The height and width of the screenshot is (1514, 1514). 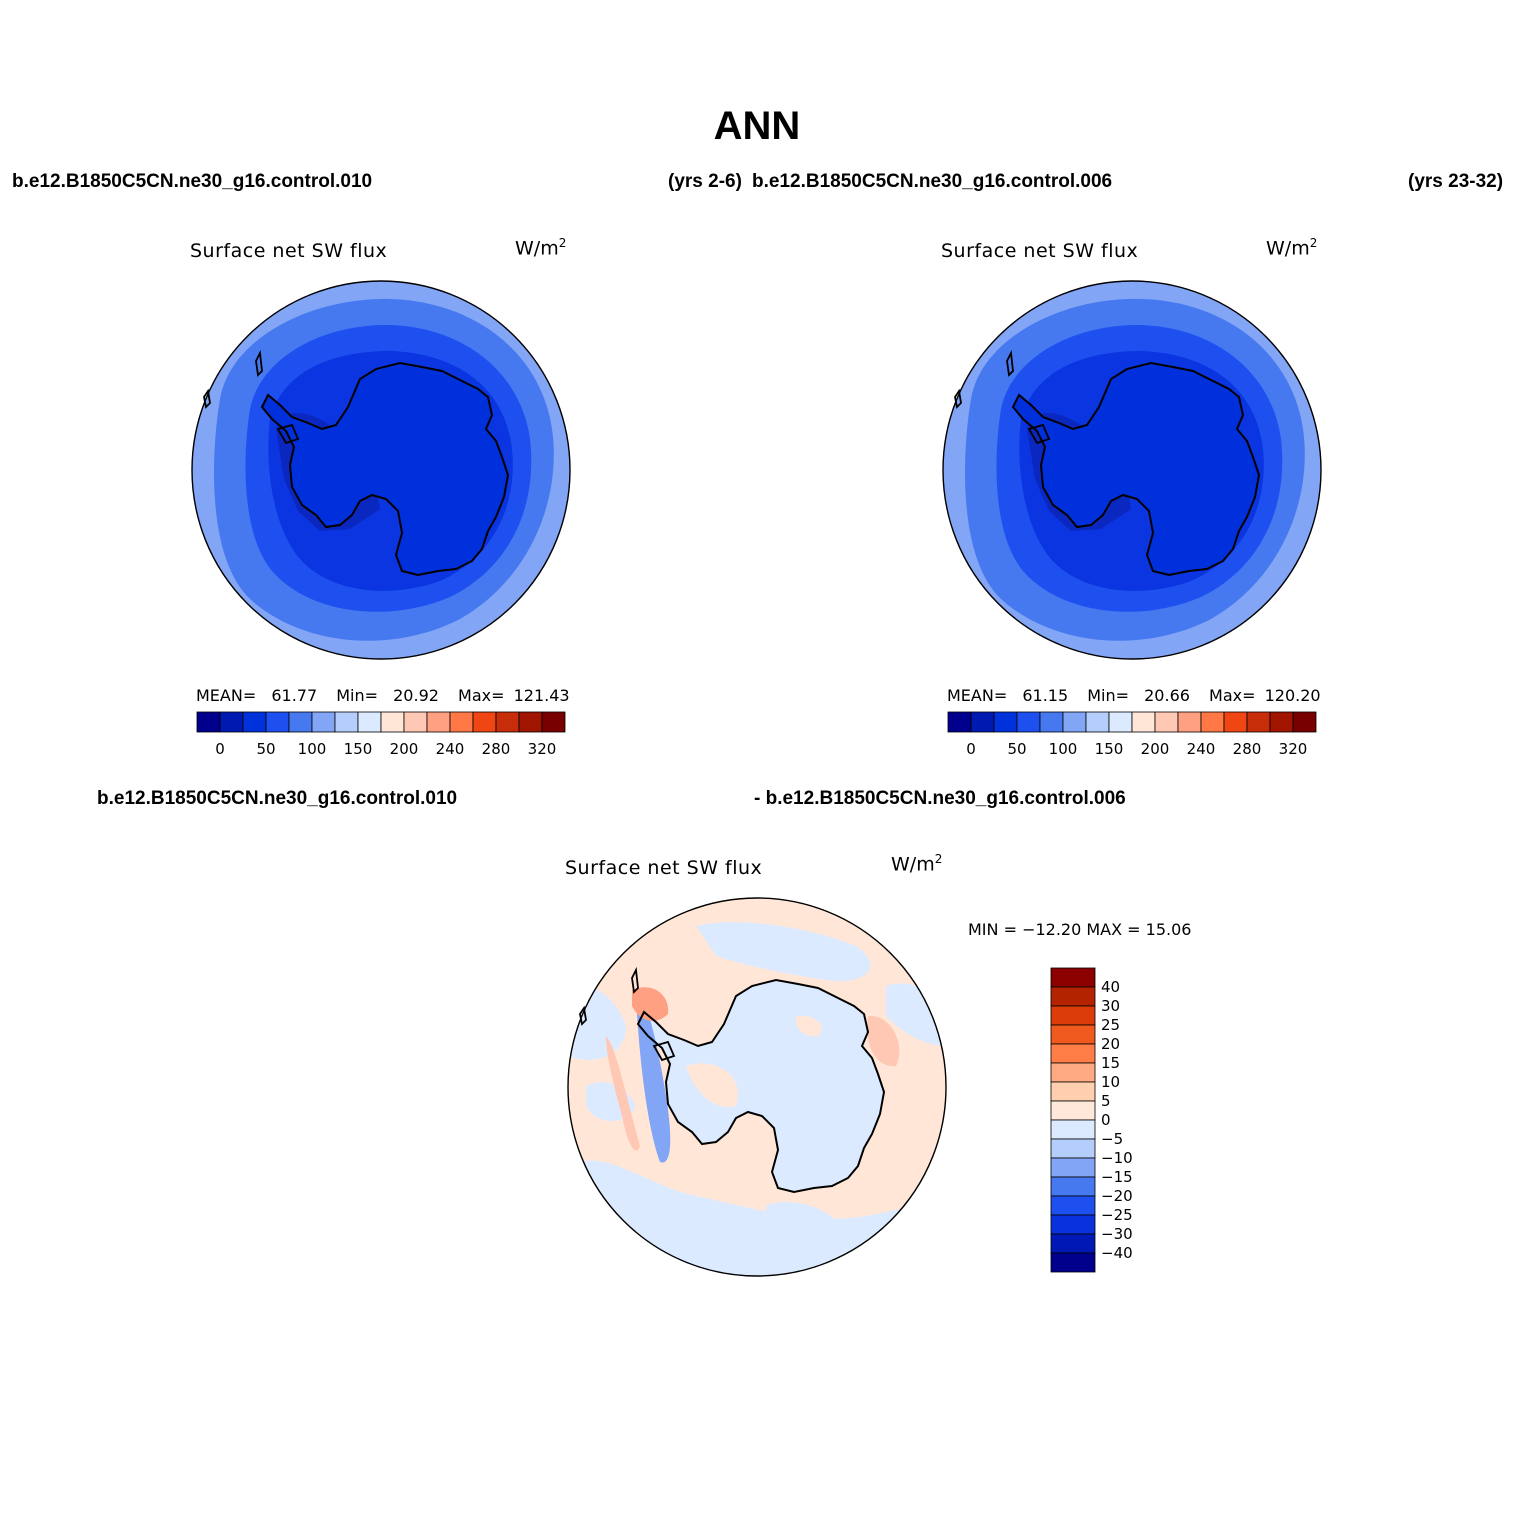 What do you see at coordinates (1117, 1234) in the screenshot?
I see `colorbar-tick-label: −30` at bounding box center [1117, 1234].